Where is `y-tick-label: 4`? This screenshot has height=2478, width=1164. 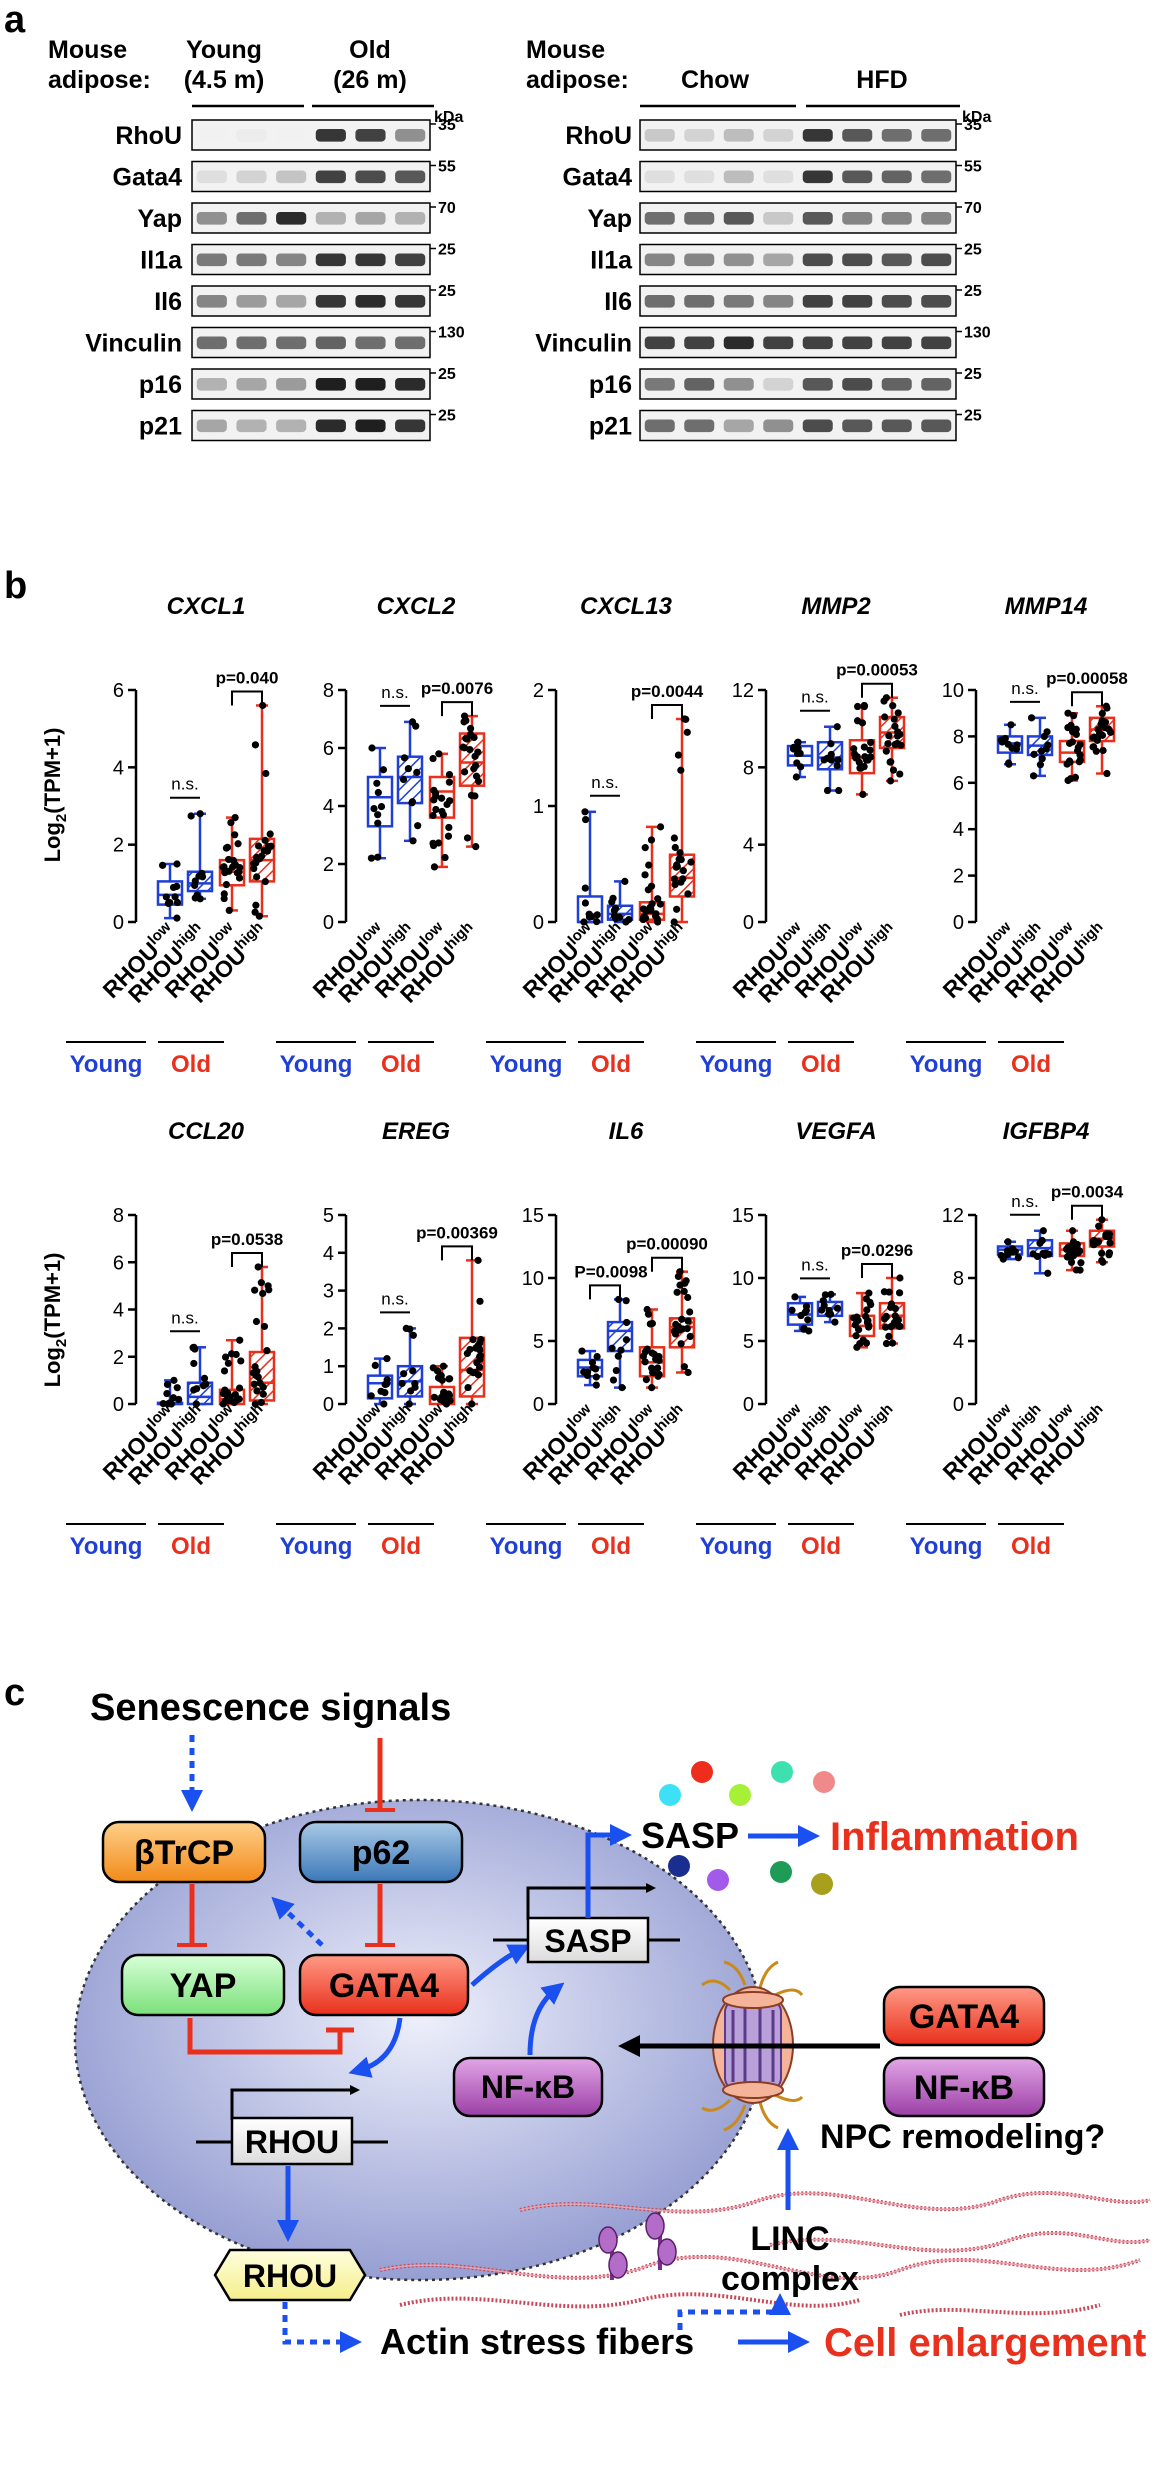 y-tick-label: 4 is located at coordinates (958, 1342).